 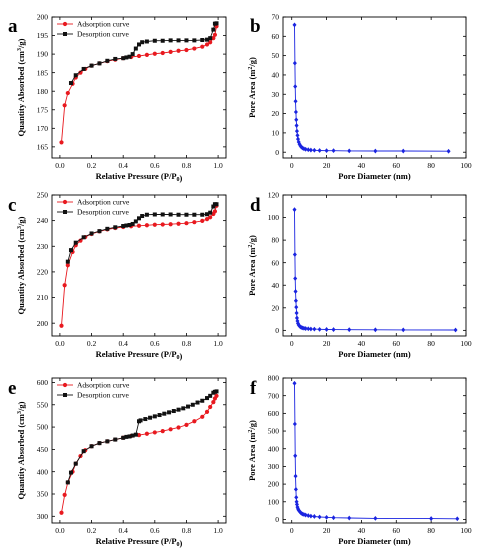 I want to click on y-tick-label: 300, so click(x=43, y=516).